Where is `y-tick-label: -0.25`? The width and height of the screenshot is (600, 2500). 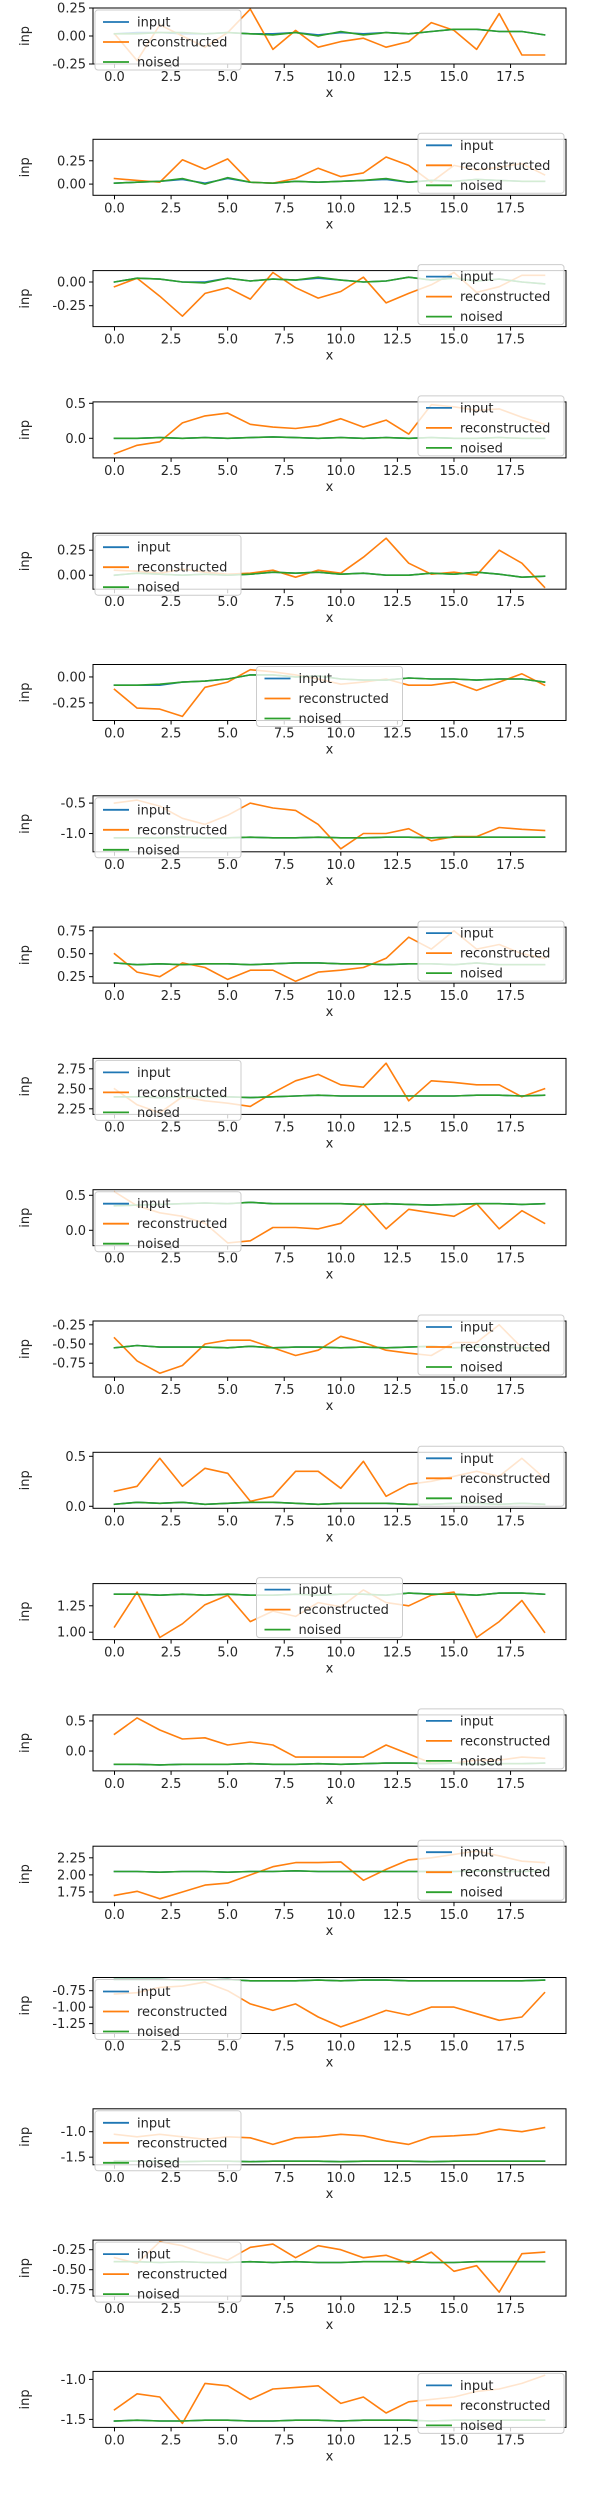
y-tick-label: -0.25 is located at coordinates (69, 2250).